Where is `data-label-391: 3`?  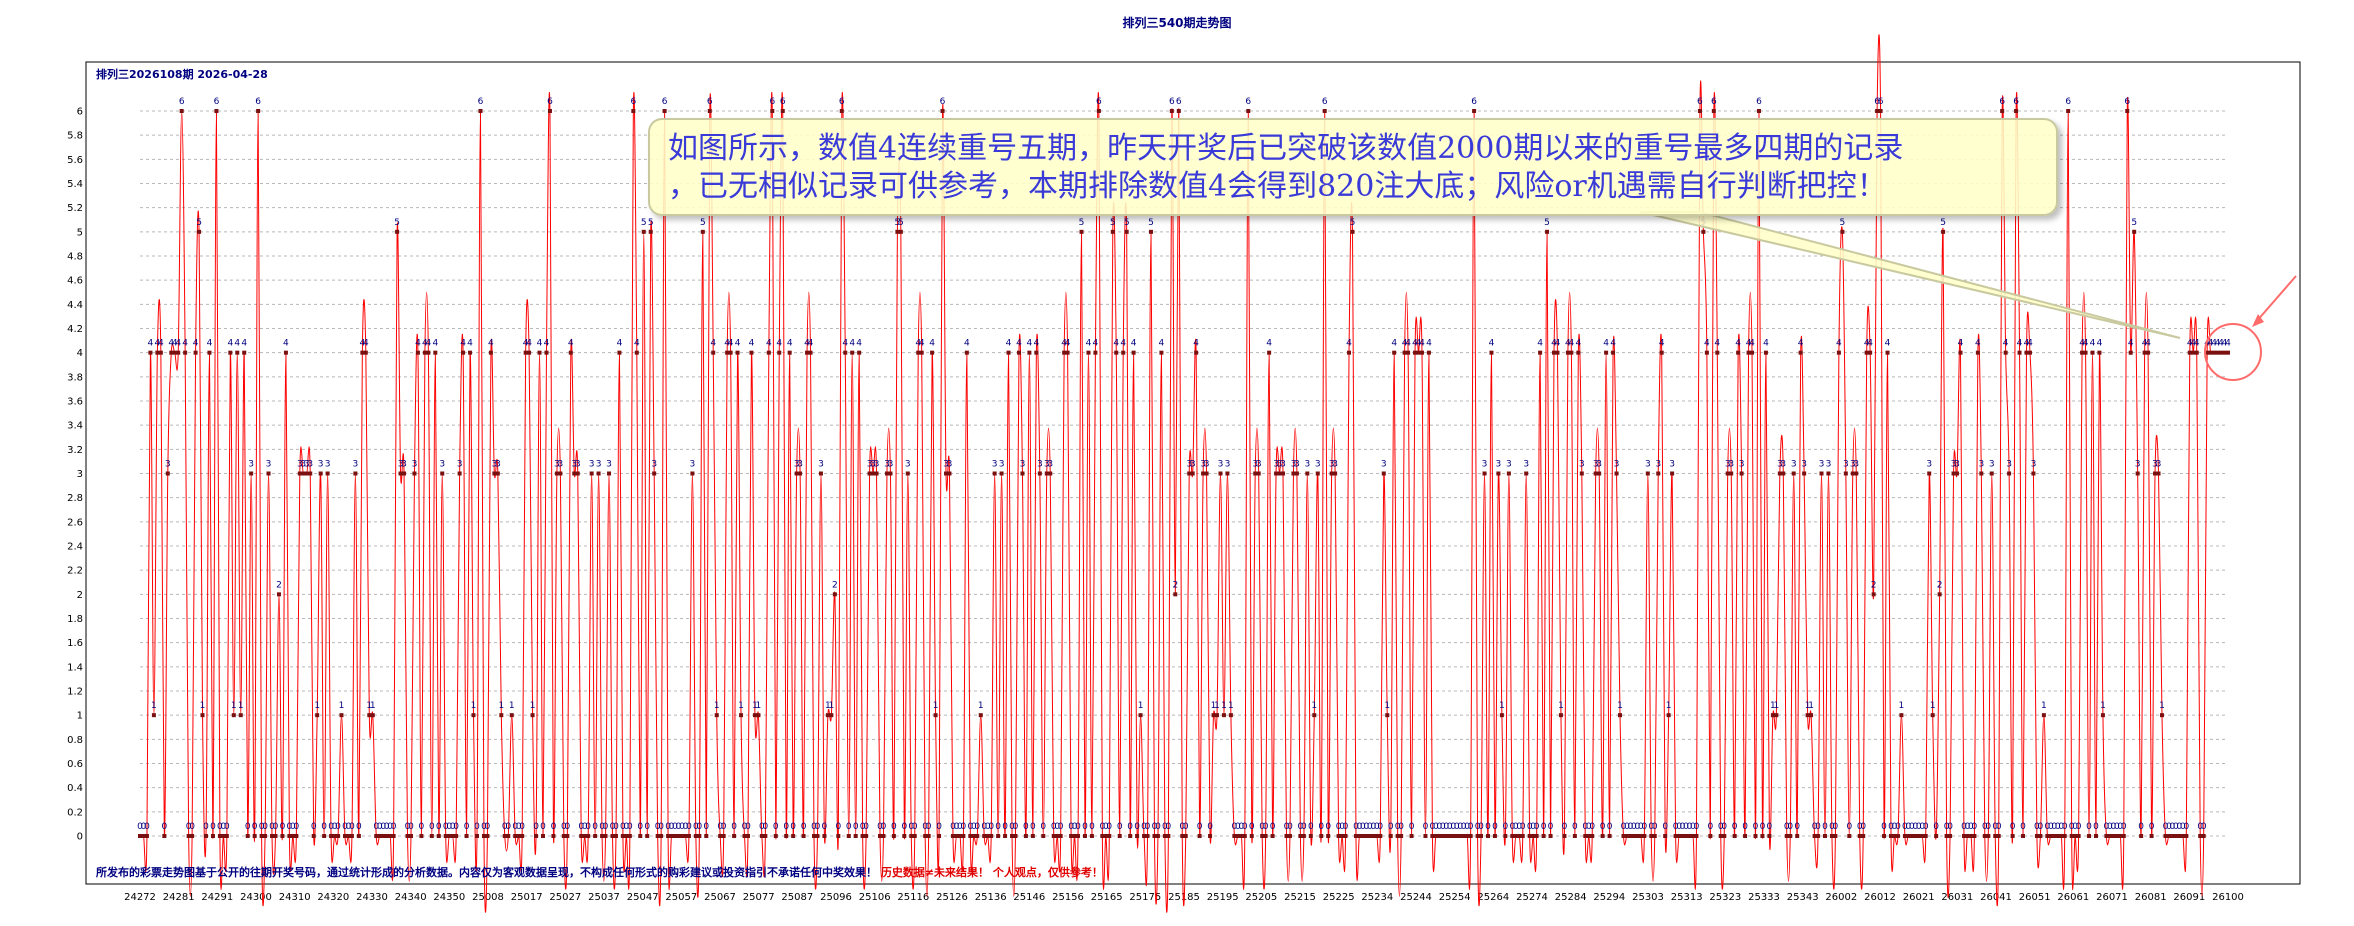
data-label-391: 3 is located at coordinates (1499, 465).